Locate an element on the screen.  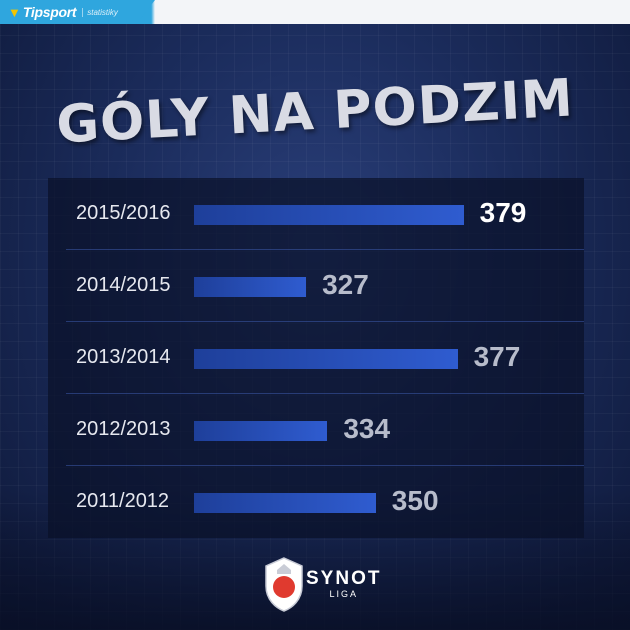
chart-row: 2015/2016 379 is located at coordinates (316, 214).